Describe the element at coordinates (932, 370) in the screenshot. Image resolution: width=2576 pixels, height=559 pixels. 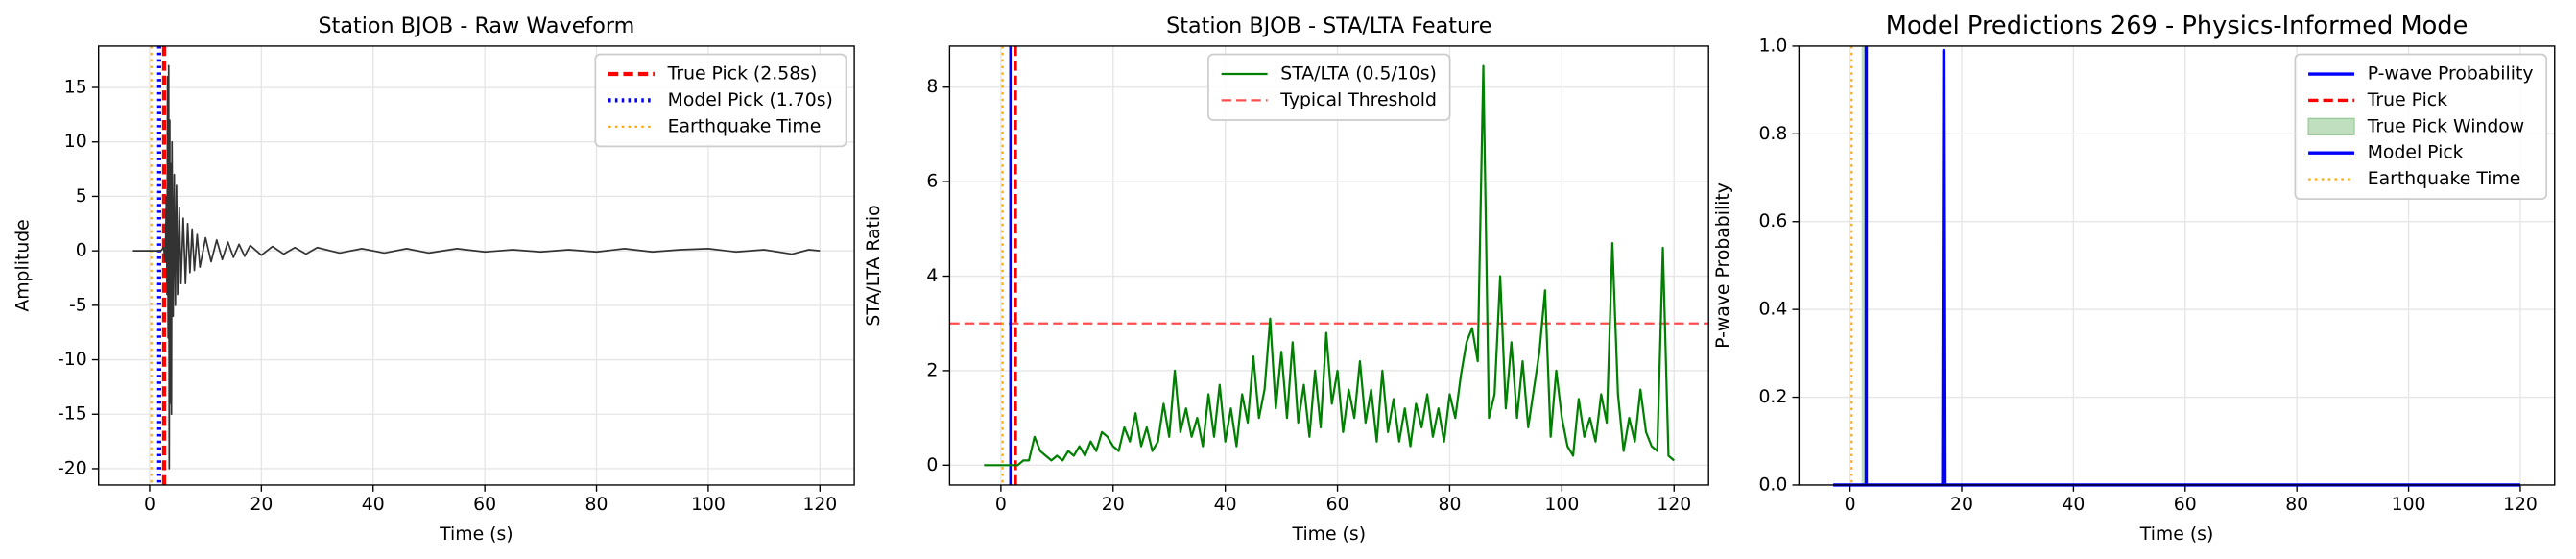
I see `y-tick-label: 2` at that location.